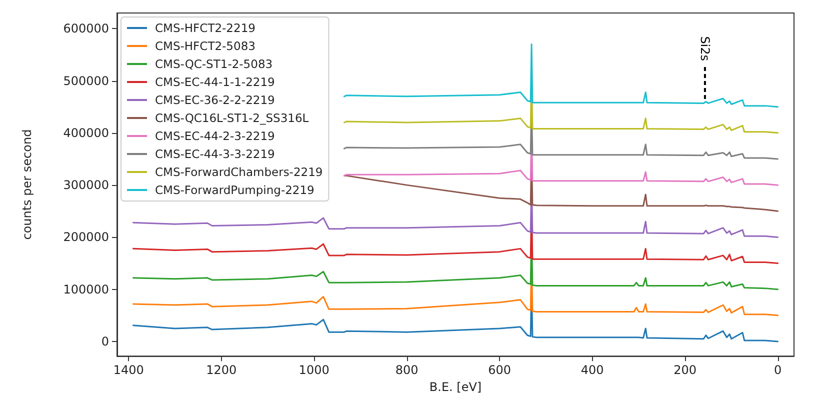 This screenshot has height=403, width=817. What do you see at coordinates (215, 100) in the screenshot?
I see `legend-label: CMS-EC-36-2-2-2219` at bounding box center [215, 100].